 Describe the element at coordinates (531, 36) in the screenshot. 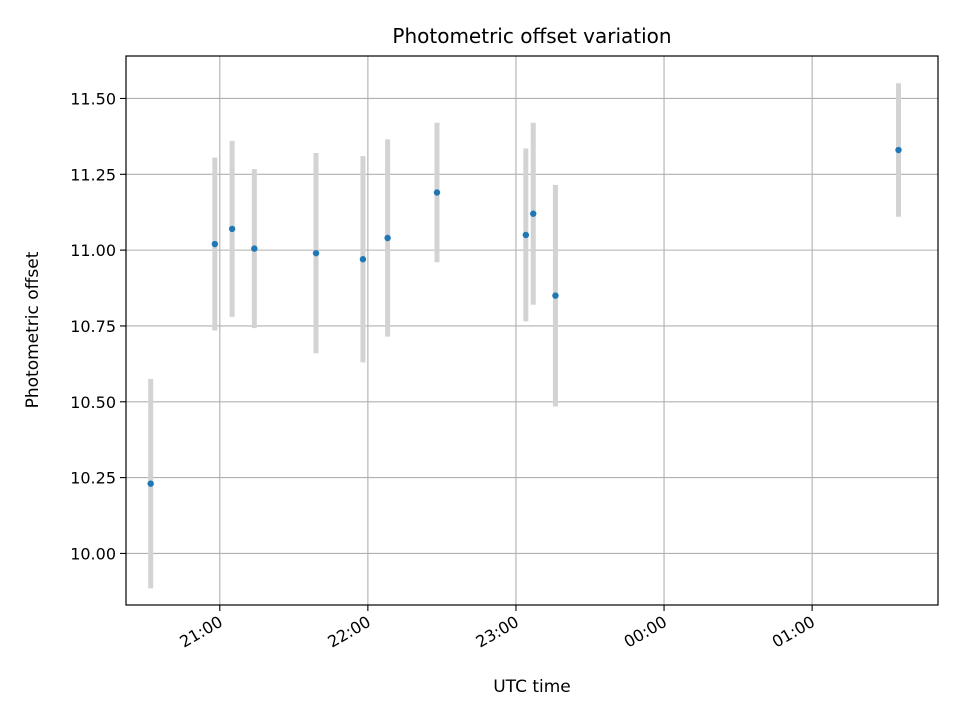

I see `chart-title: Photometric offset variation` at that location.